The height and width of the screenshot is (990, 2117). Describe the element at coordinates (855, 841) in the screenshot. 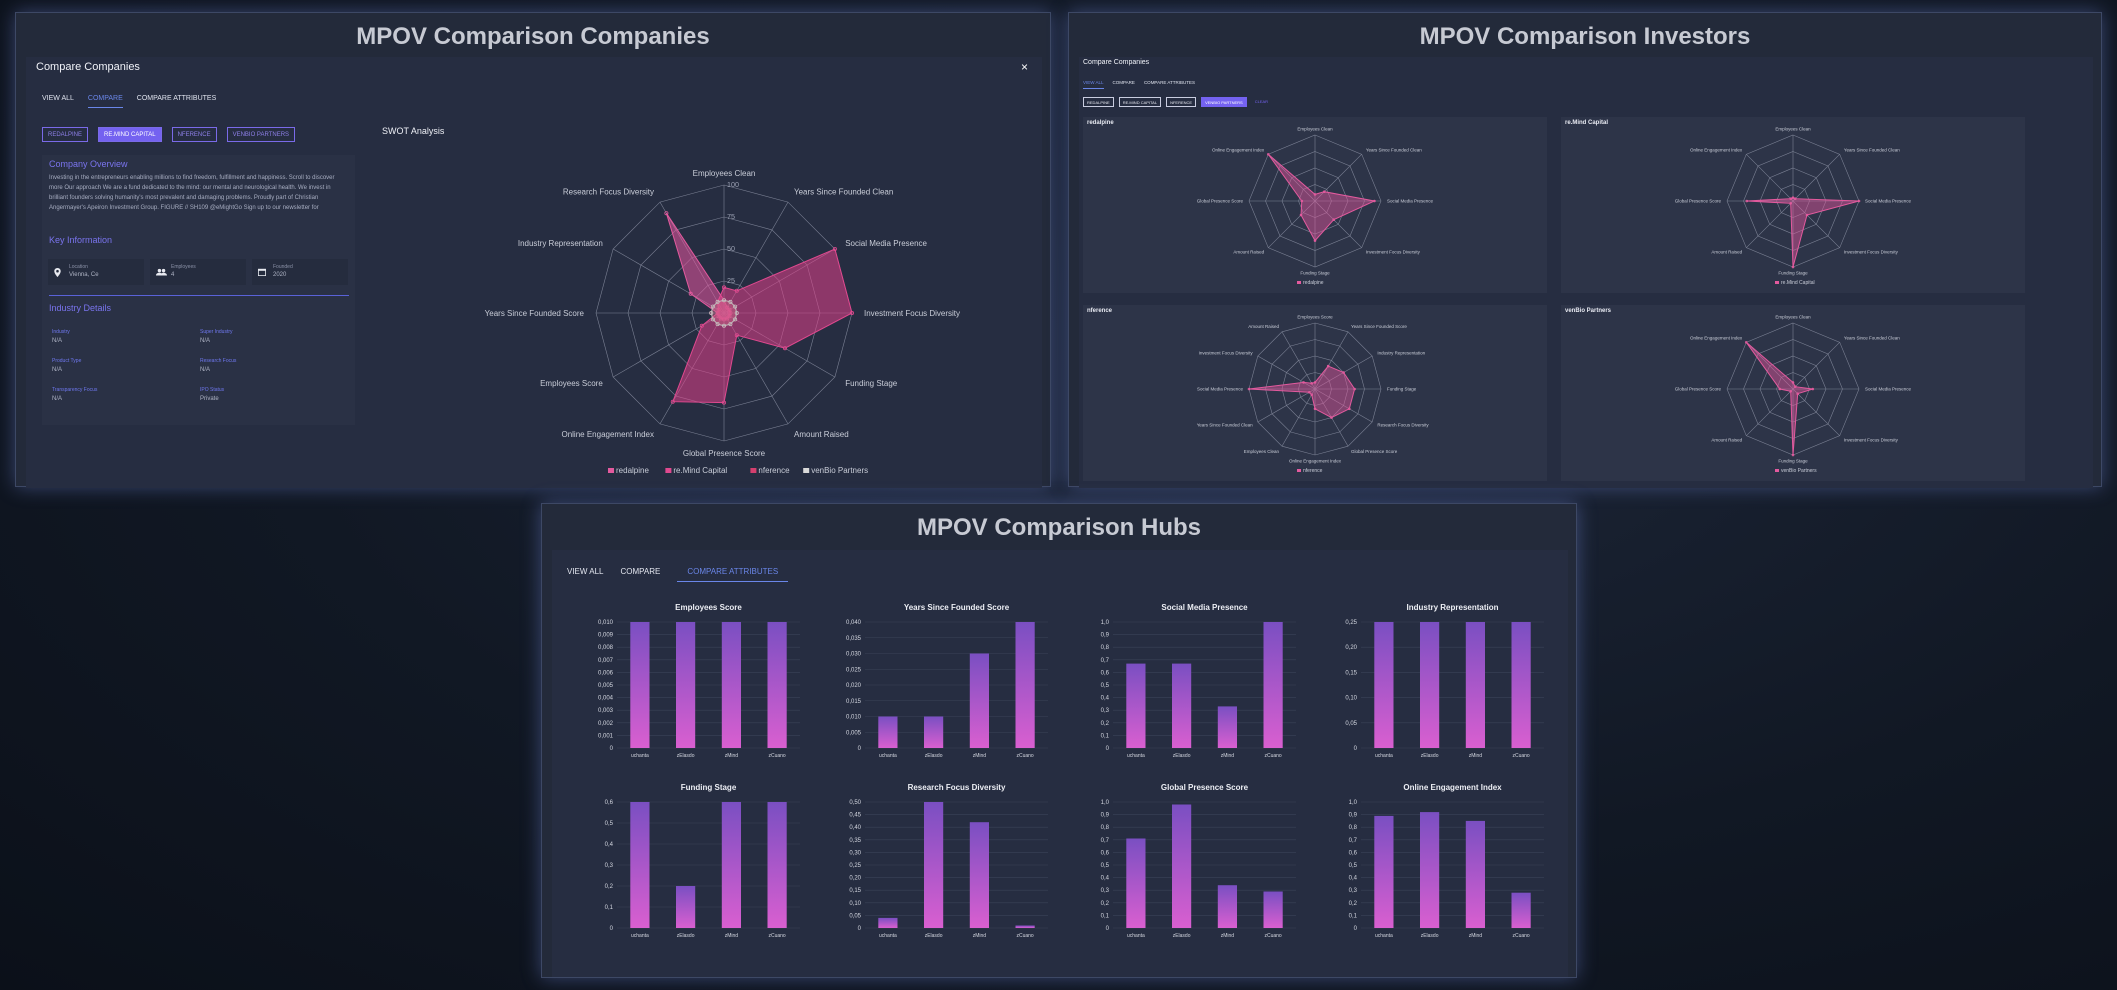

I see `y-tick-label: 0,35` at that location.